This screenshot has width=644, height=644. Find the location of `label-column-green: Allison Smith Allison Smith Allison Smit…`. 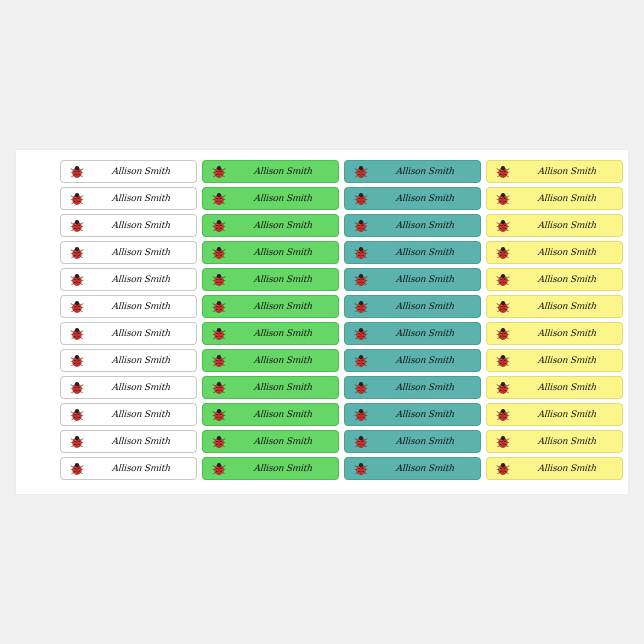

label-column-green: Allison Smith Allison Smith Allison Smit… is located at coordinates (270, 320).